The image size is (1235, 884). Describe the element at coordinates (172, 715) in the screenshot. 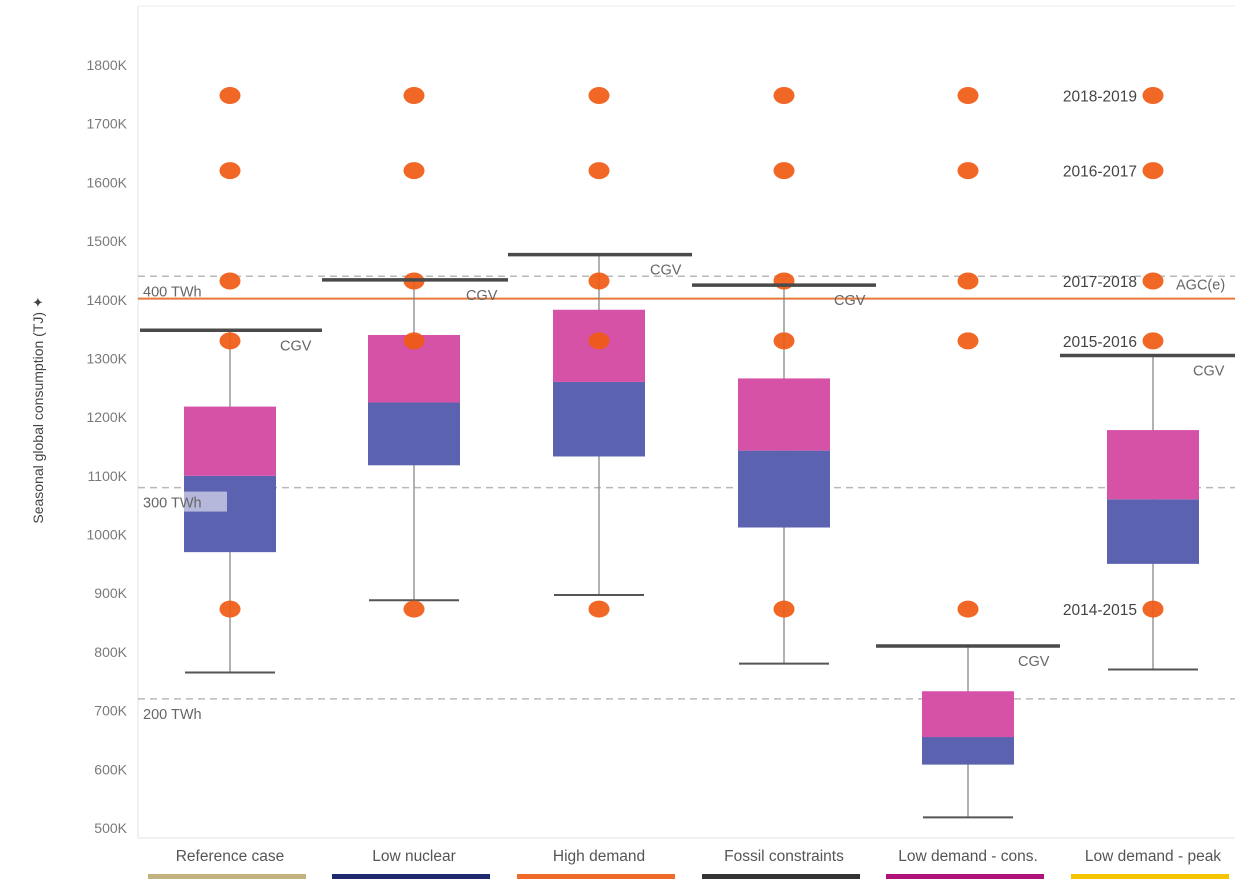

I see `reference-line-label: 200 TWh` at that location.